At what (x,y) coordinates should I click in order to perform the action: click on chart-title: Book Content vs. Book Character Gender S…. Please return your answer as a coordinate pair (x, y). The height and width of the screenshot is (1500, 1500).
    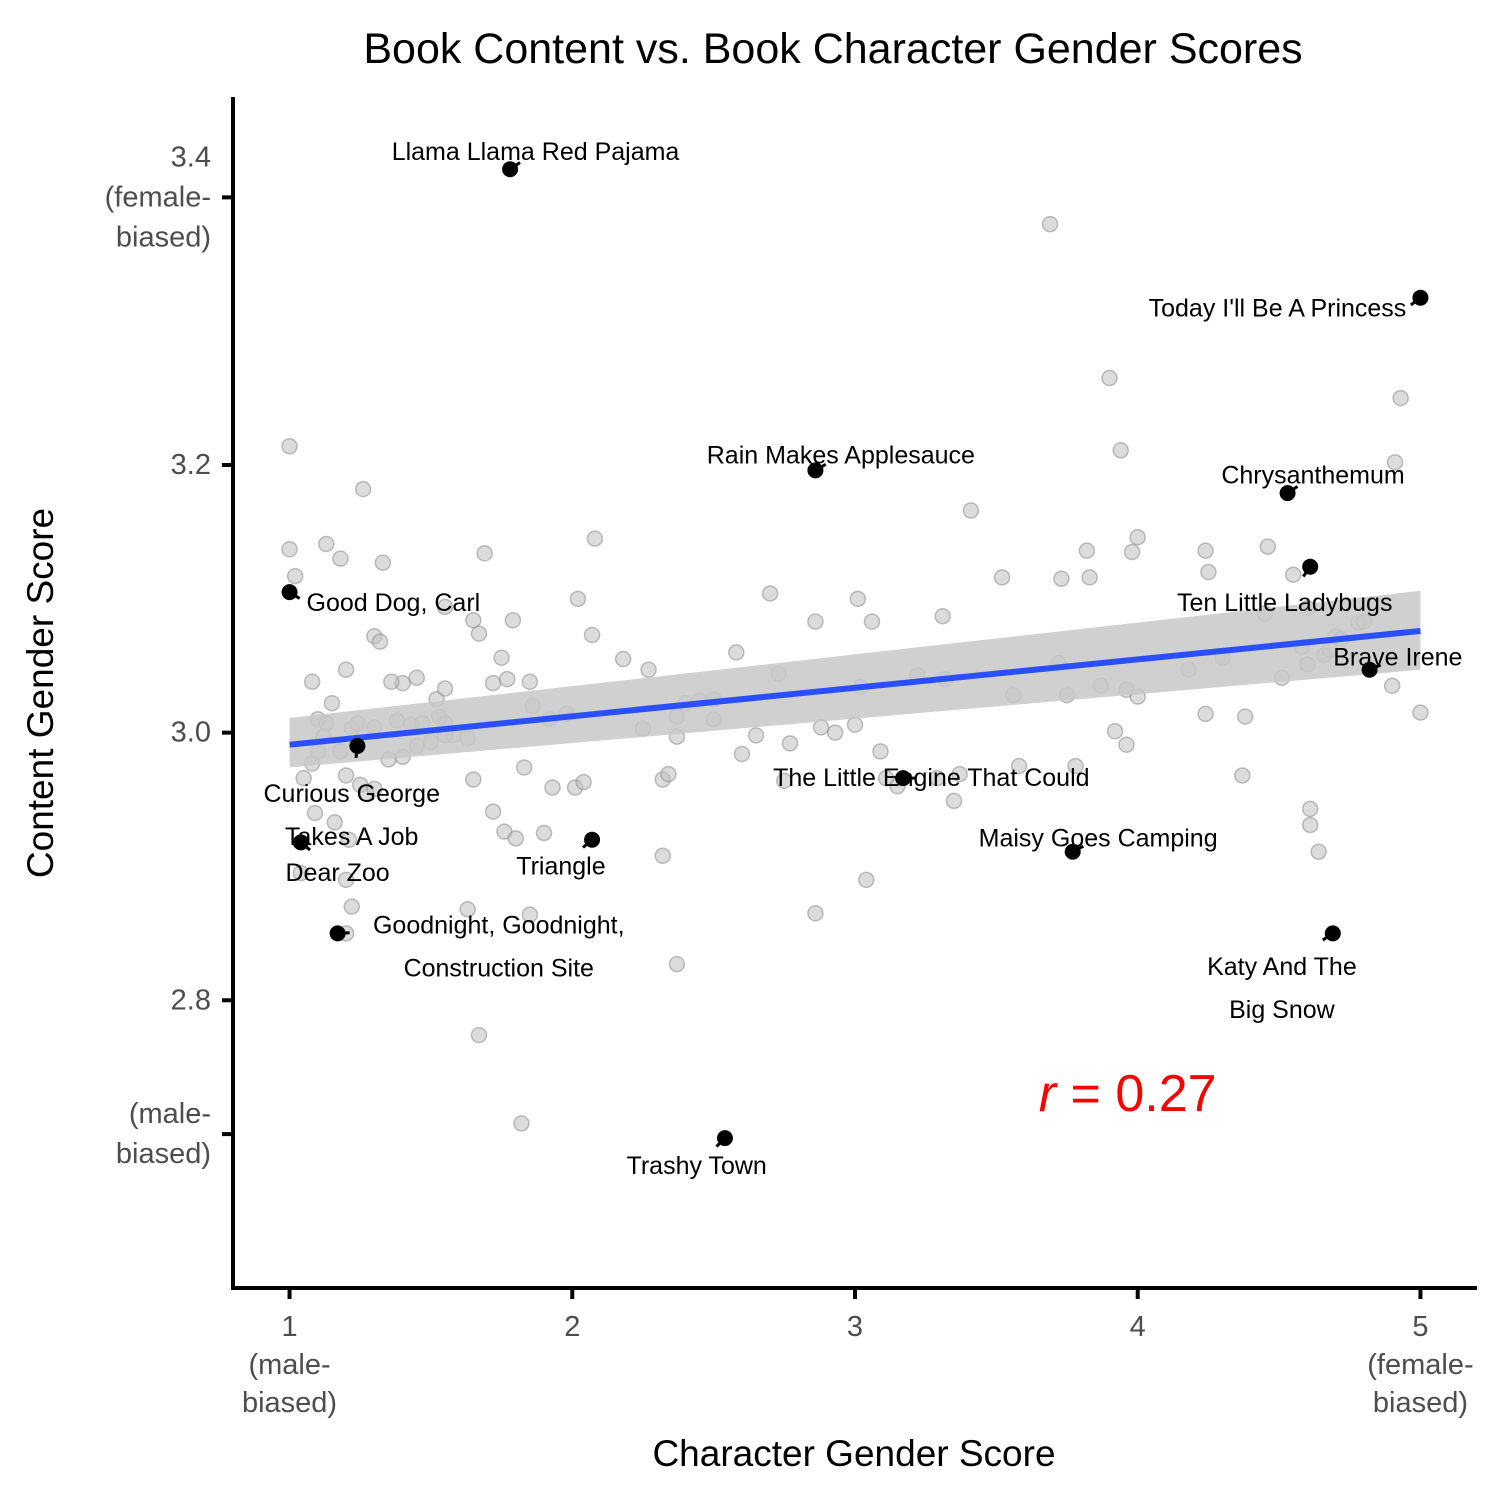
    Looking at the image, I should click on (832, 49).